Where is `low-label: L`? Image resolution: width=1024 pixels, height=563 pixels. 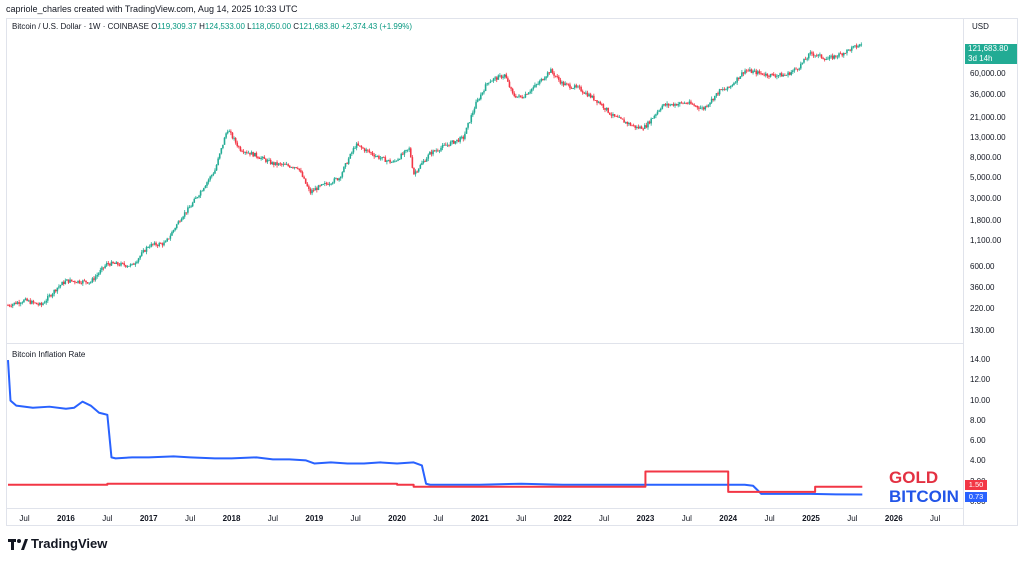 low-label: L is located at coordinates (249, 26).